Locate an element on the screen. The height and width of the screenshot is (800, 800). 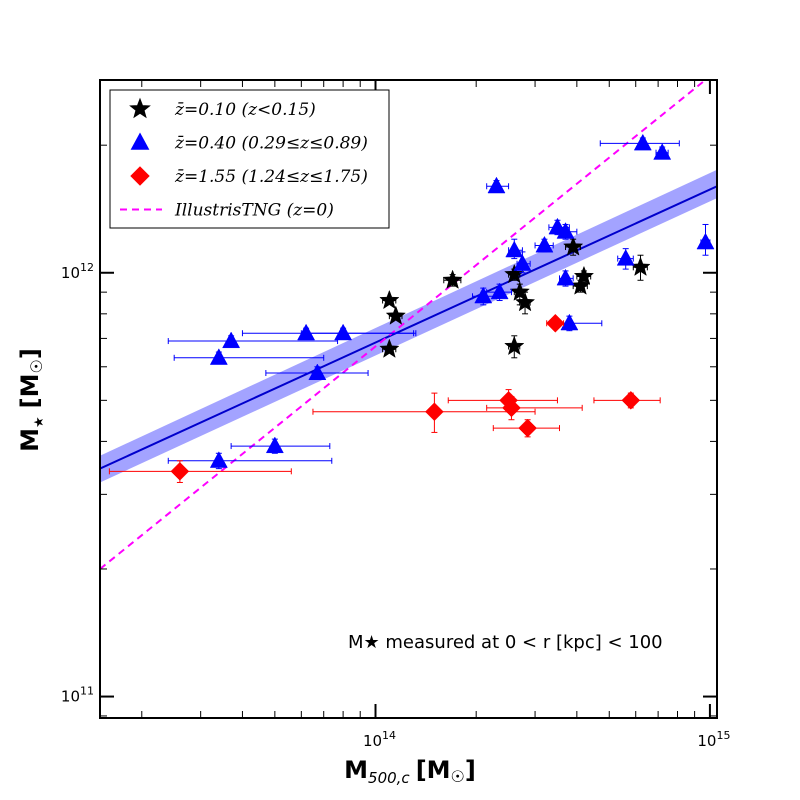
x-axis-label: M500,c [M☉] is located at coordinates (410, 771).